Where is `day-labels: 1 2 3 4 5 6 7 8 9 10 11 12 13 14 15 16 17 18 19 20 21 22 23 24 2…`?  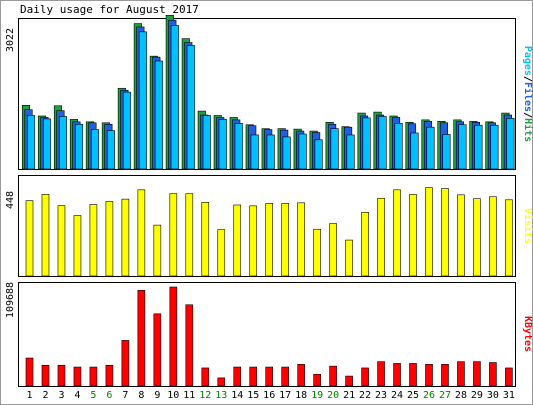 day-labels: 1 2 3 4 5 6 7 8 9 10 11 12 13 14 15 16 17 18 19 20 21 22 23 24 2… is located at coordinates (270, 395).